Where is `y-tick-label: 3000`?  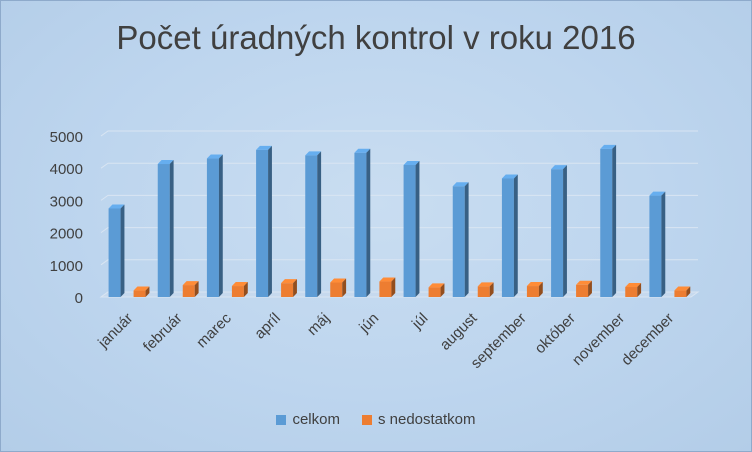
y-tick-label: 3000 is located at coordinates (66, 201).